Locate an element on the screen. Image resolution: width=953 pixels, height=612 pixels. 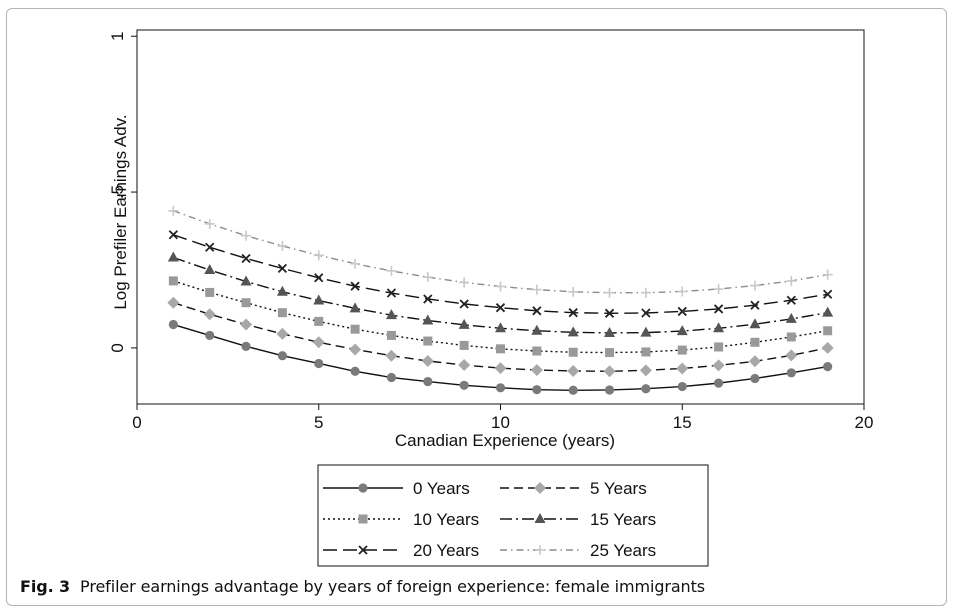
y-tick-label: 0 is located at coordinates (117, 347).